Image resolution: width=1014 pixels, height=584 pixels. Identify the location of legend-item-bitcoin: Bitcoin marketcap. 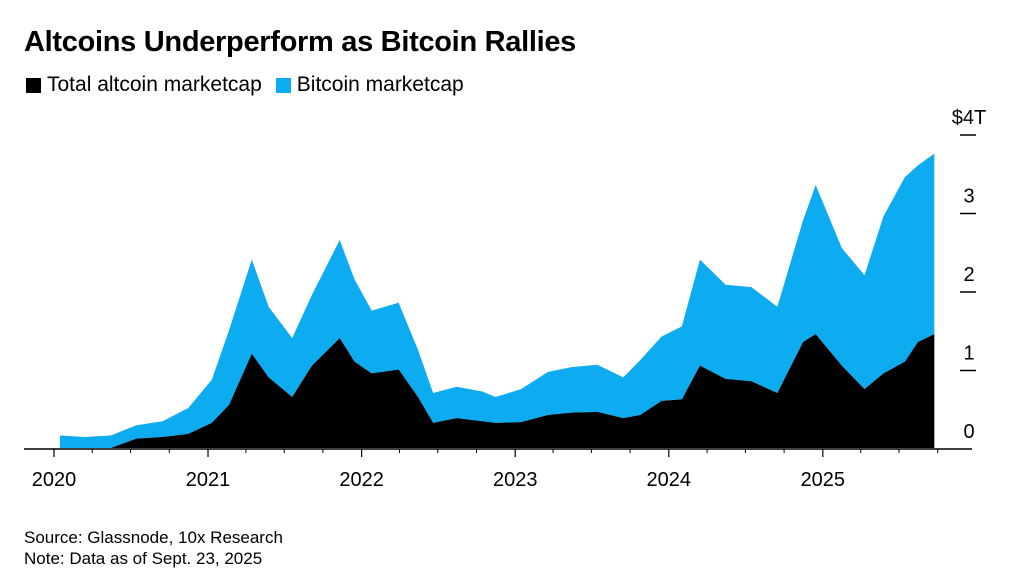
(369, 85).